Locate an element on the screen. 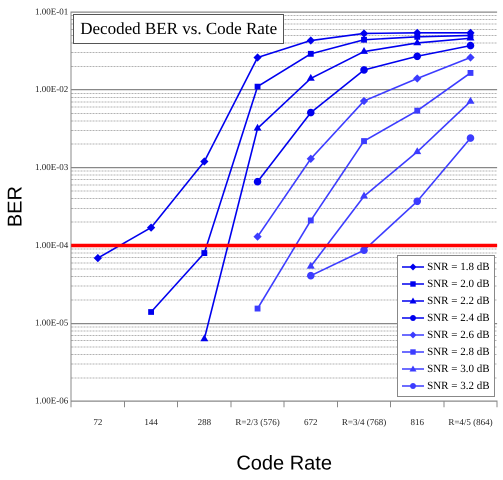 The width and height of the screenshot is (503, 480). x-tick-label: 816 is located at coordinates (417, 421).